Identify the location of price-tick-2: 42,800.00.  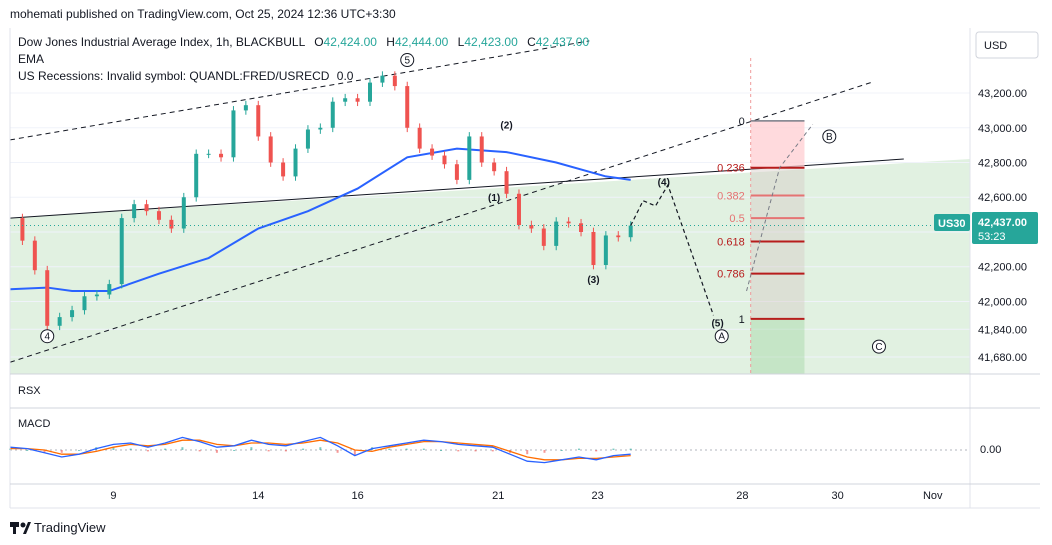
(1002, 164).